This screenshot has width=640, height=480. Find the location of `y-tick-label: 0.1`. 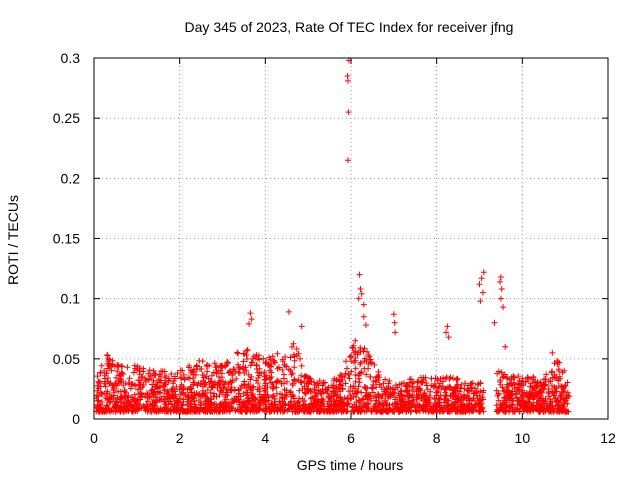

y-tick-label: 0.1 is located at coordinates (71, 299).